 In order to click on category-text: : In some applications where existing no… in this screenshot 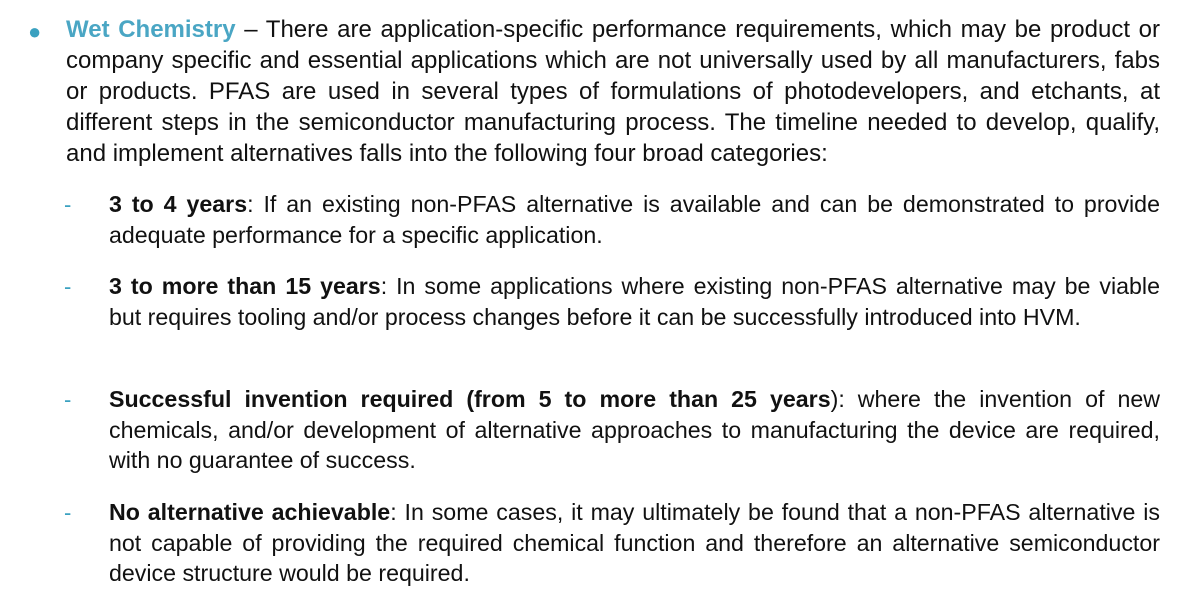, I will do `click(634, 301)`.